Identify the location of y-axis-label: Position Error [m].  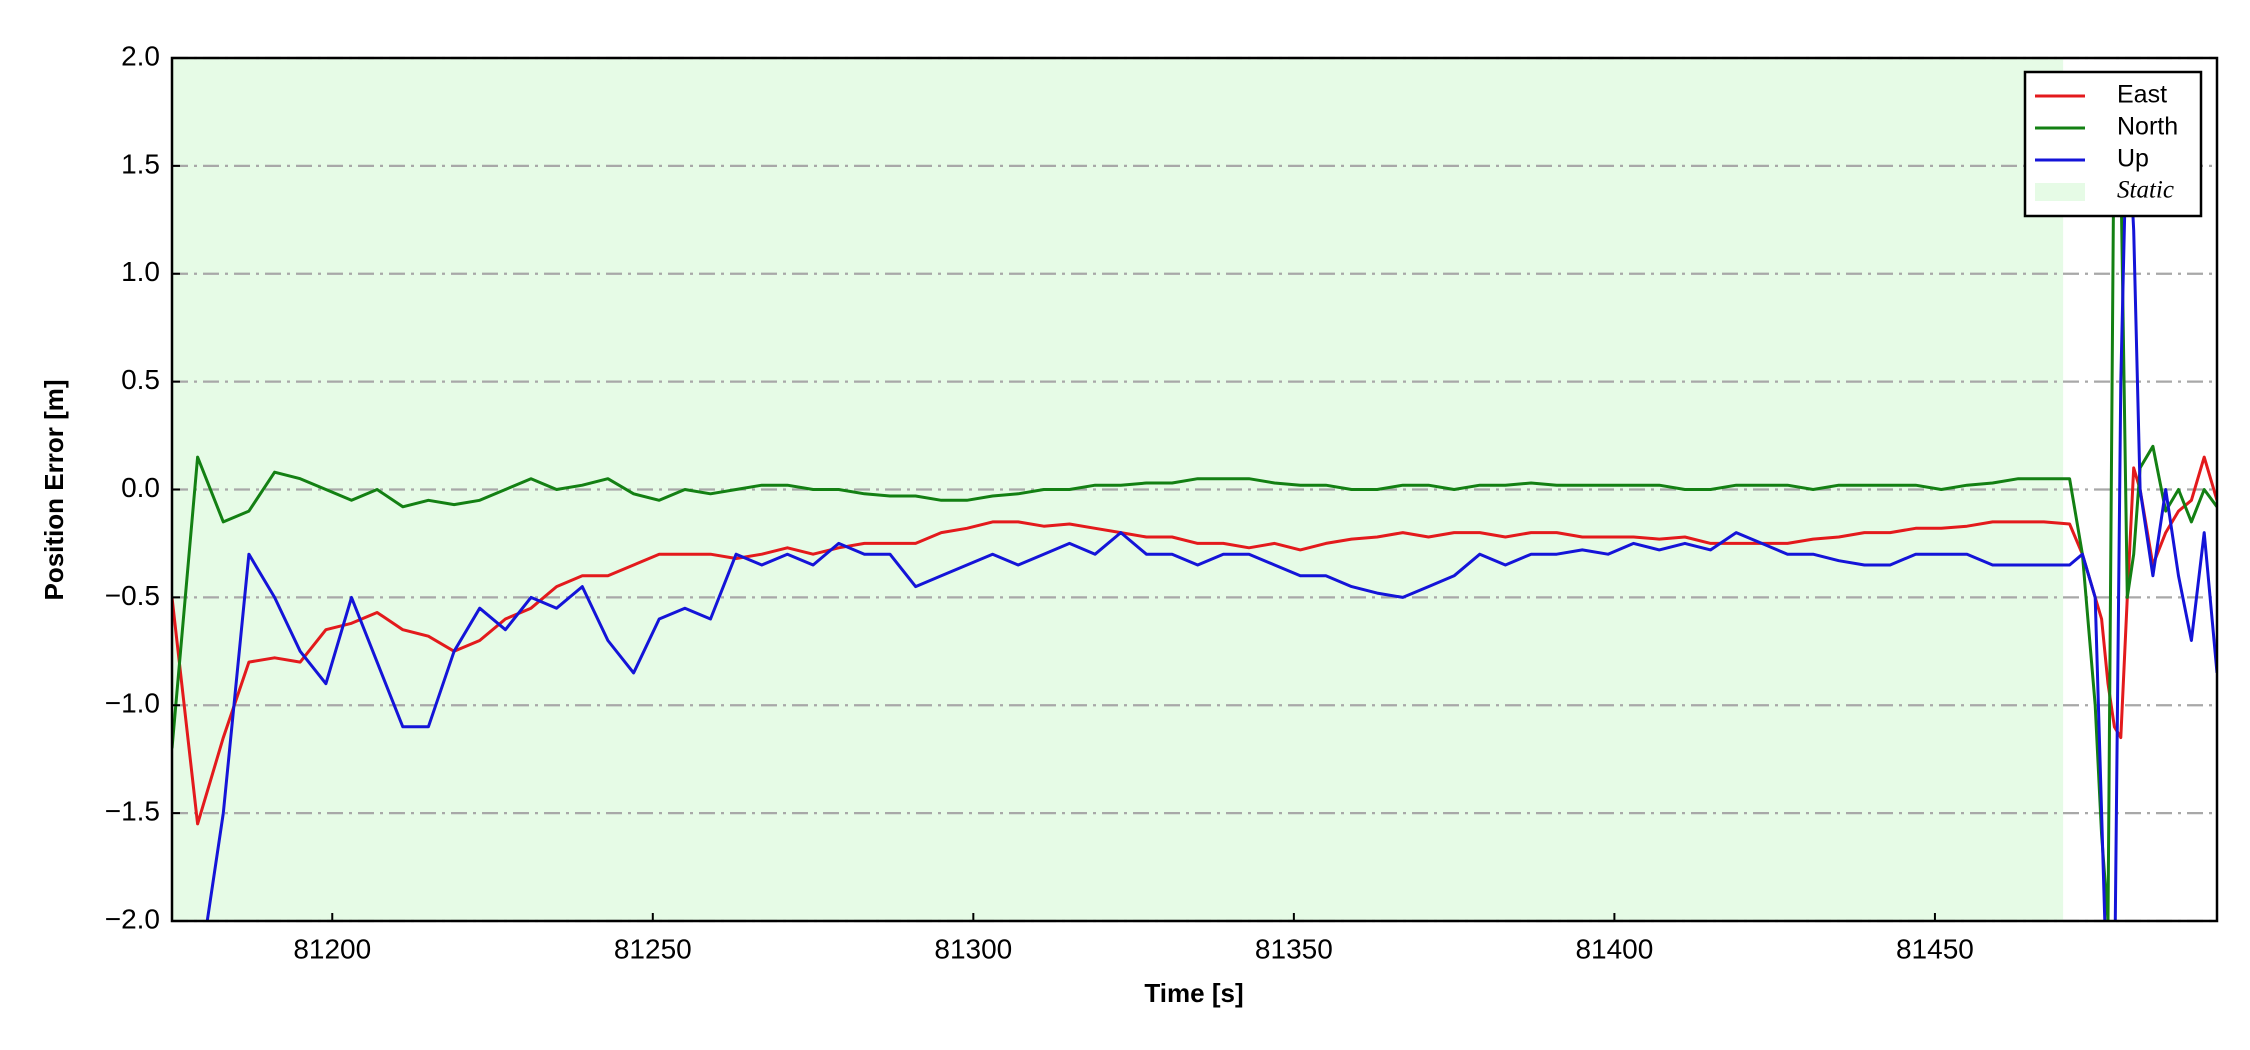
(54, 489).